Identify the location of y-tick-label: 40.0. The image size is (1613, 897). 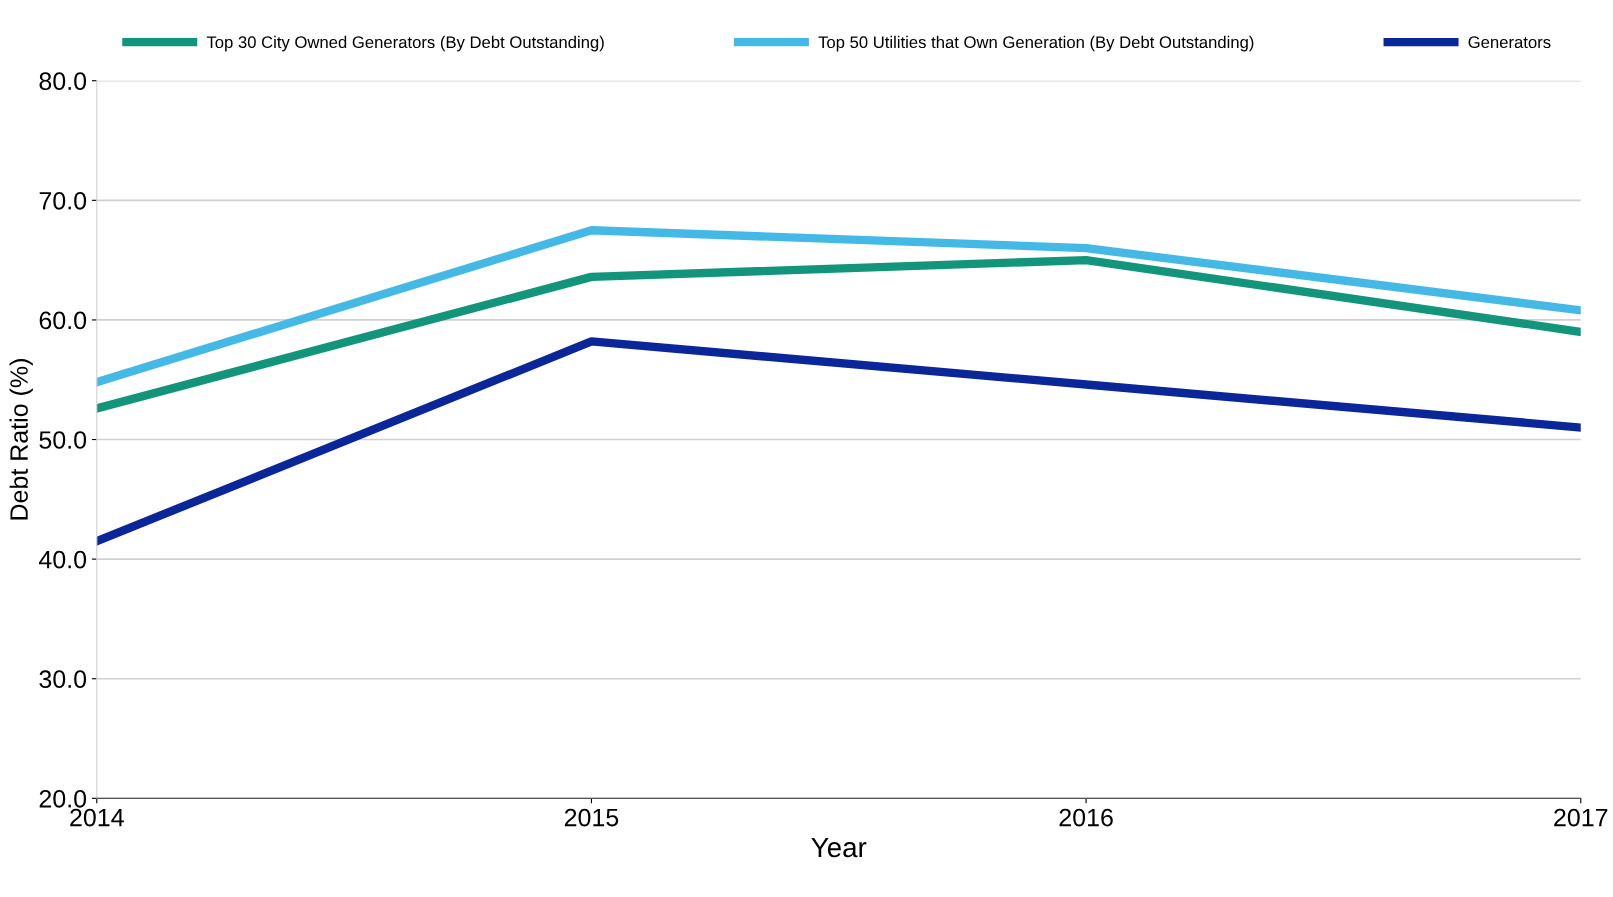
(62, 559).